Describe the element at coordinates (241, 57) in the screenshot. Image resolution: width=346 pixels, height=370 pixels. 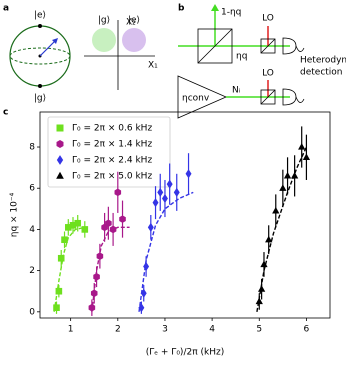
I see `beam-label: ηq` at that location.